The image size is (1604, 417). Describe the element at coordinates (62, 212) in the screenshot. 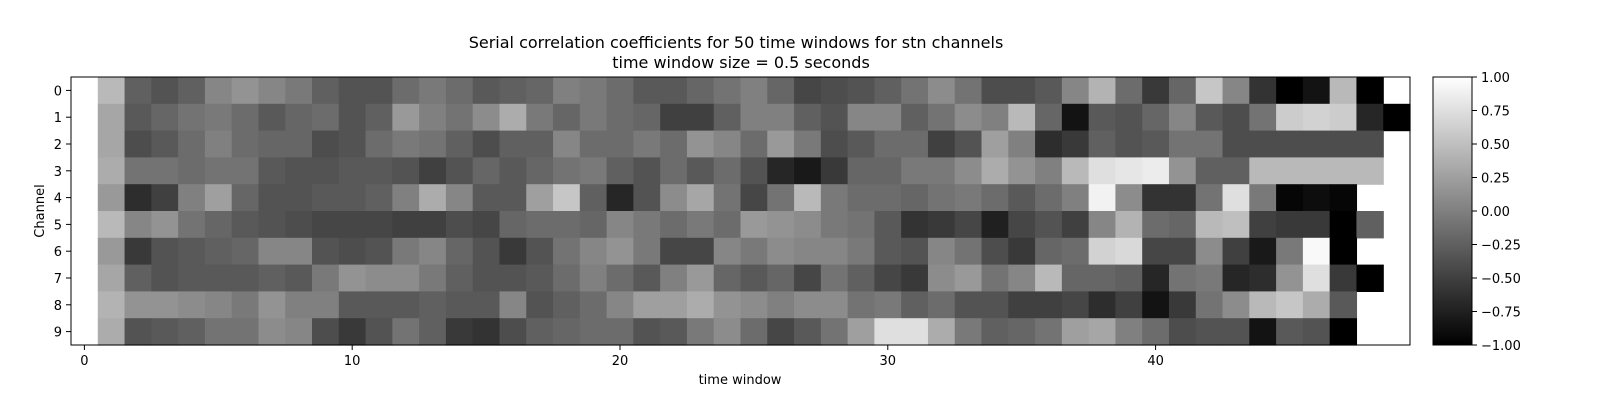

I see `y-axis-ticks: 0 1 2 3 4 5 6 7 8 9` at that location.